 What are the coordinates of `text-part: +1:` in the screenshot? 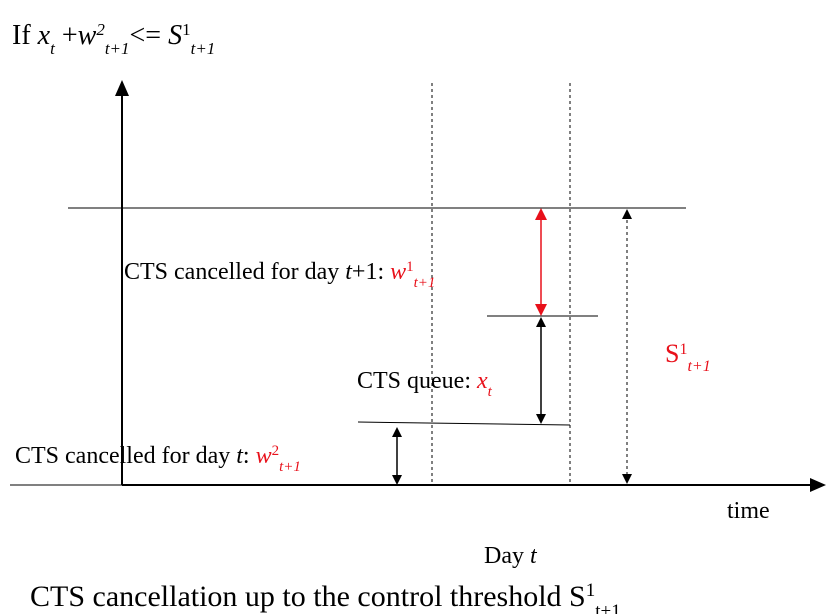 It's located at (371, 272).